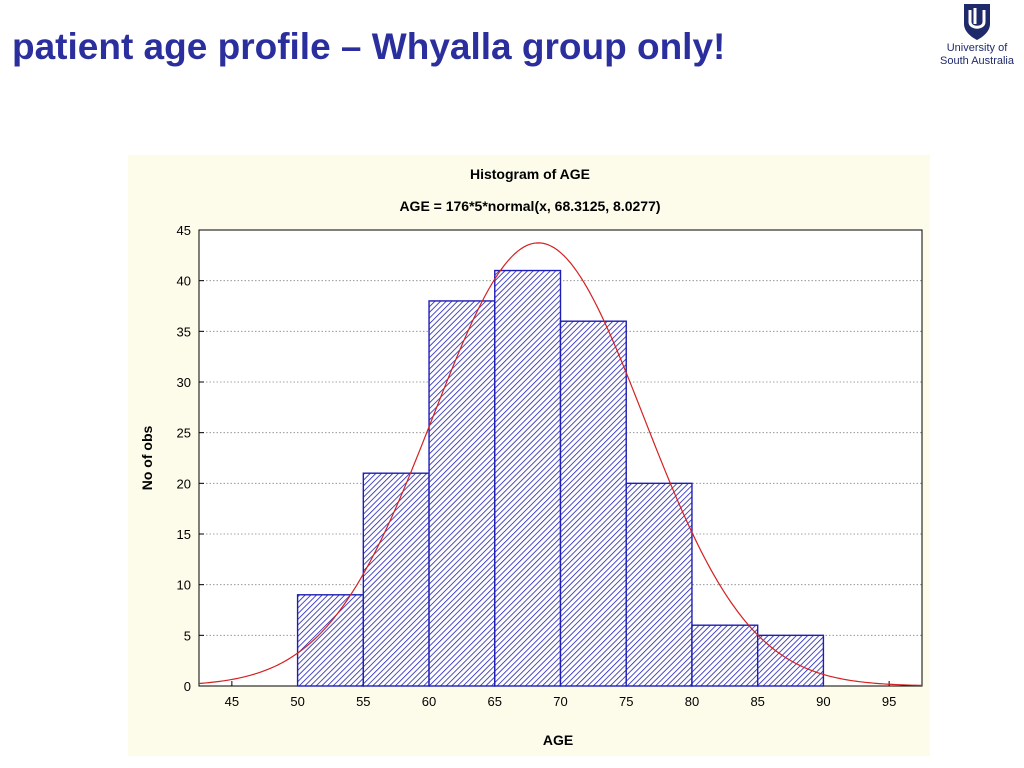  What do you see at coordinates (187, 635) in the screenshot?
I see `y-tick-label: 5` at bounding box center [187, 635].